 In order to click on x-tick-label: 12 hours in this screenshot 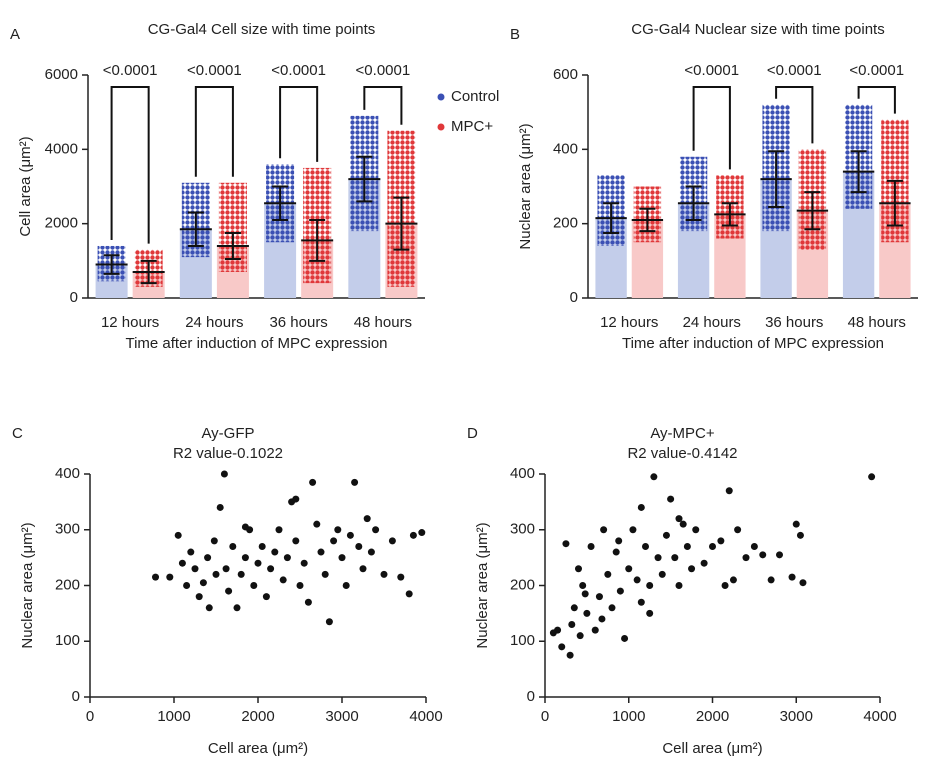, I will do `click(130, 322)`.